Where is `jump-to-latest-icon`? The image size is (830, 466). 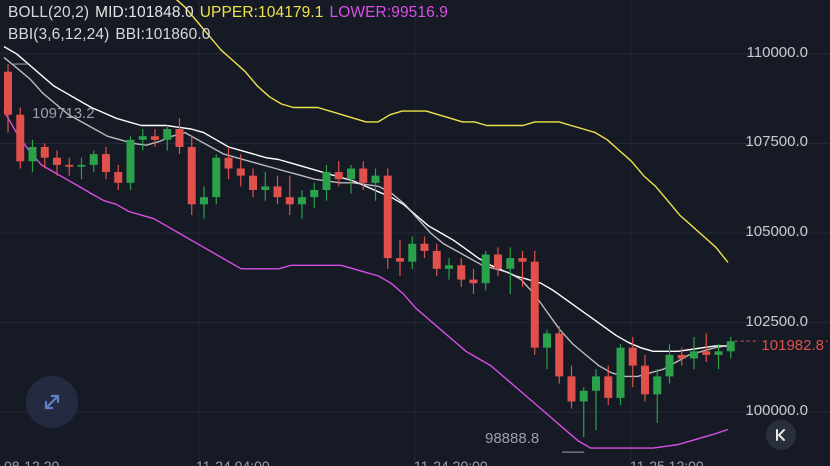 jump-to-latest-icon is located at coordinates (780, 435).